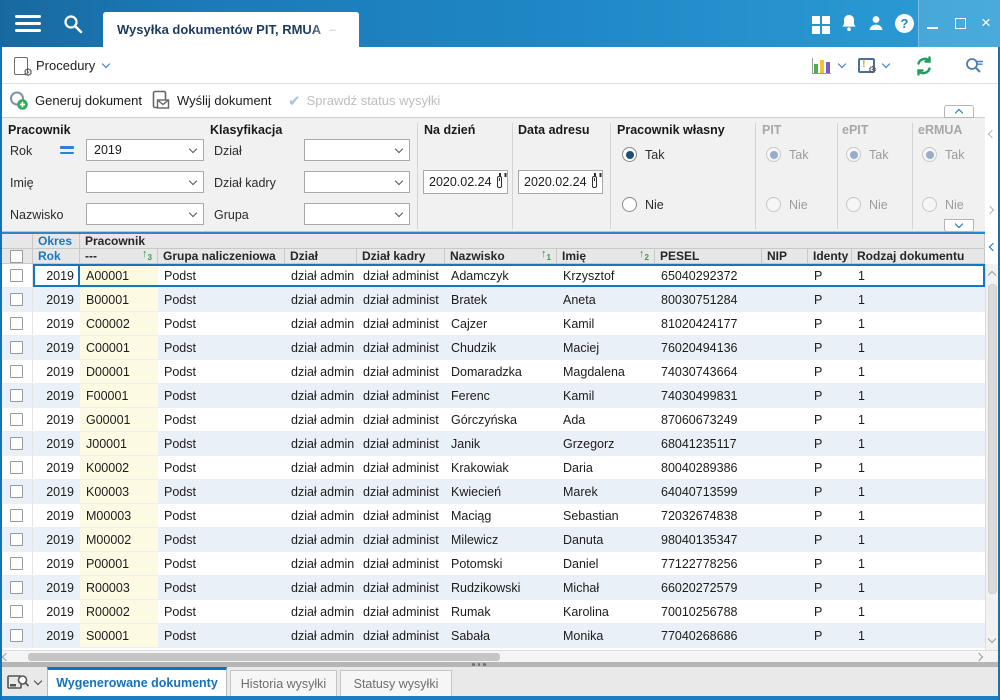 Image resolution: width=1000 pixels, height=700 pixels. Describe the element at coordinates (323, 587) in the screenshot. I see `cell-dzial: dział admin` at that location.